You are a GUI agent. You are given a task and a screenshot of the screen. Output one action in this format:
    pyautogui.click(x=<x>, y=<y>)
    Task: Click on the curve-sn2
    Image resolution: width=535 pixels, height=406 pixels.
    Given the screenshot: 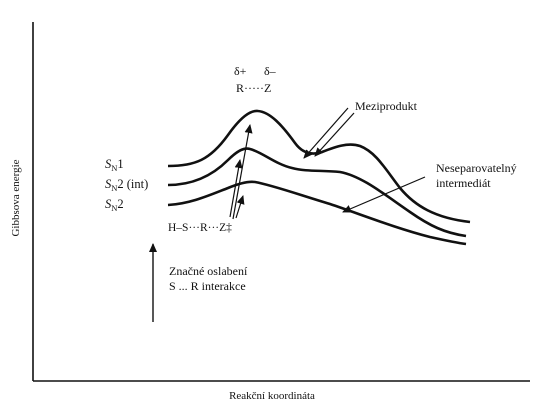 What is the action you would take?
    pyautogui.click(x=317, y=213)
    